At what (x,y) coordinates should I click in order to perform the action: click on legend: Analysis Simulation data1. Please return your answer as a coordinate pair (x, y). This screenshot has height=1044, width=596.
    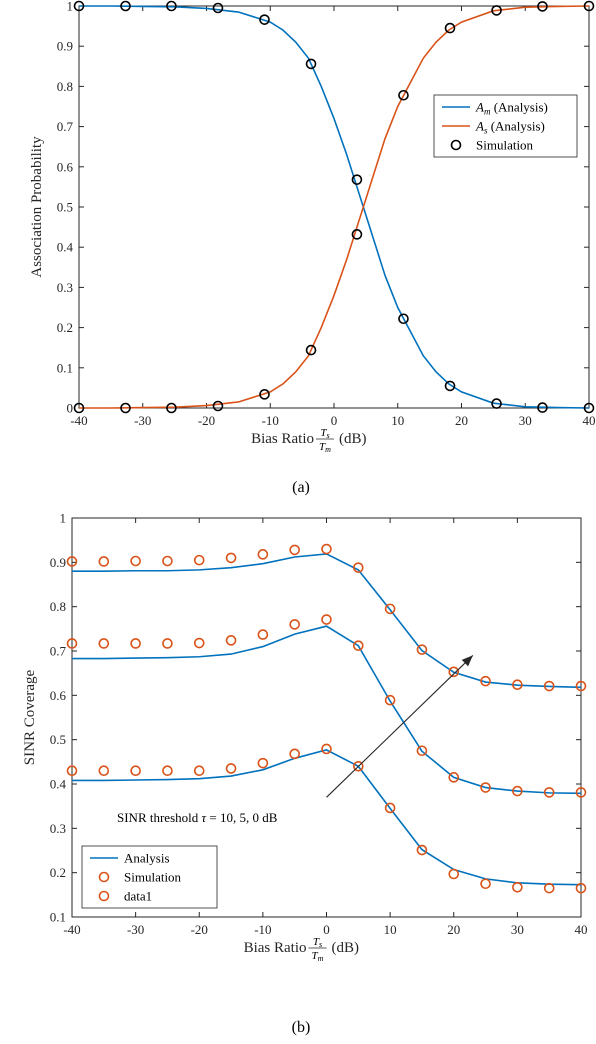
    Looking at the image, I should click on (149, 877).